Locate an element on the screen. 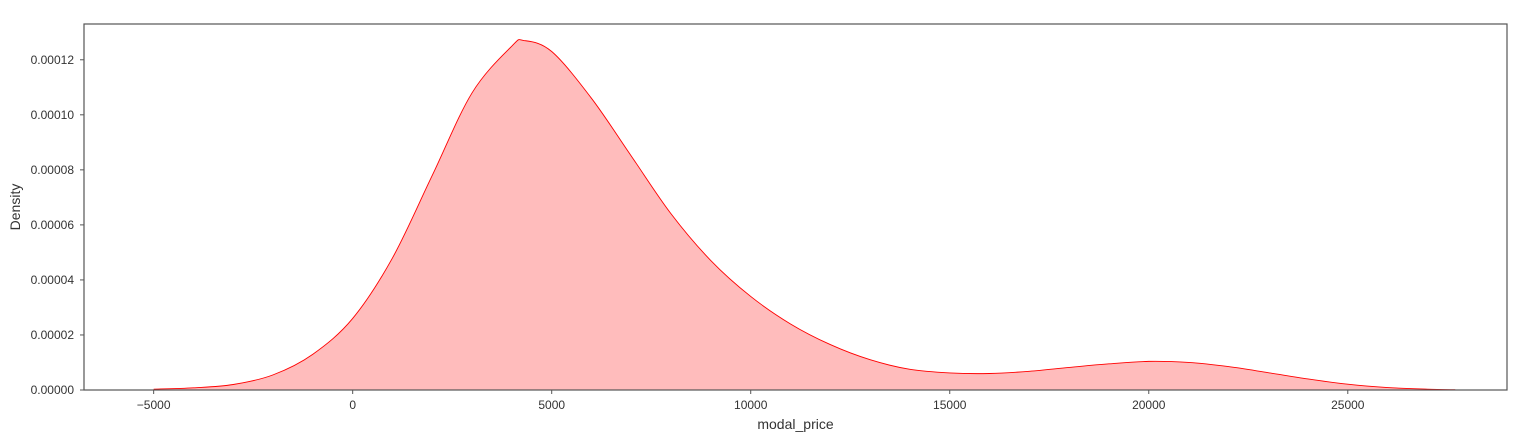 The width and height of the screenshot is (1522, 447). y-tick-label: 0.00002 is located at coordinates (53, 335).